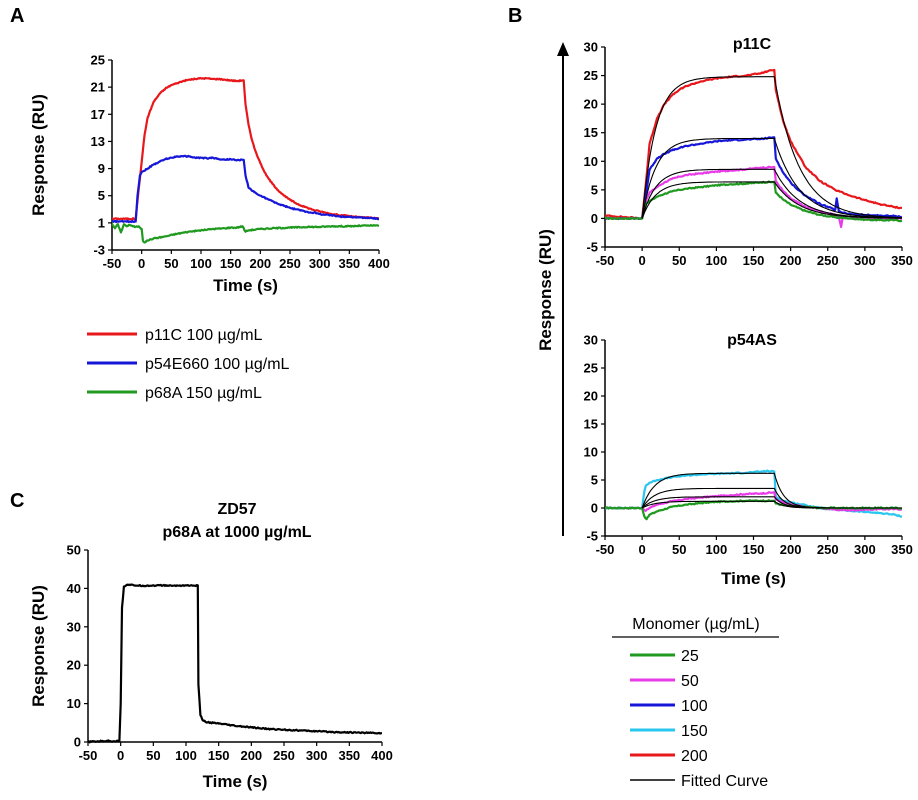 This screenshot has width=918, height=800. I want to click on chart-title-line: p68A at 1000 µg/mL, so click(236, 532).